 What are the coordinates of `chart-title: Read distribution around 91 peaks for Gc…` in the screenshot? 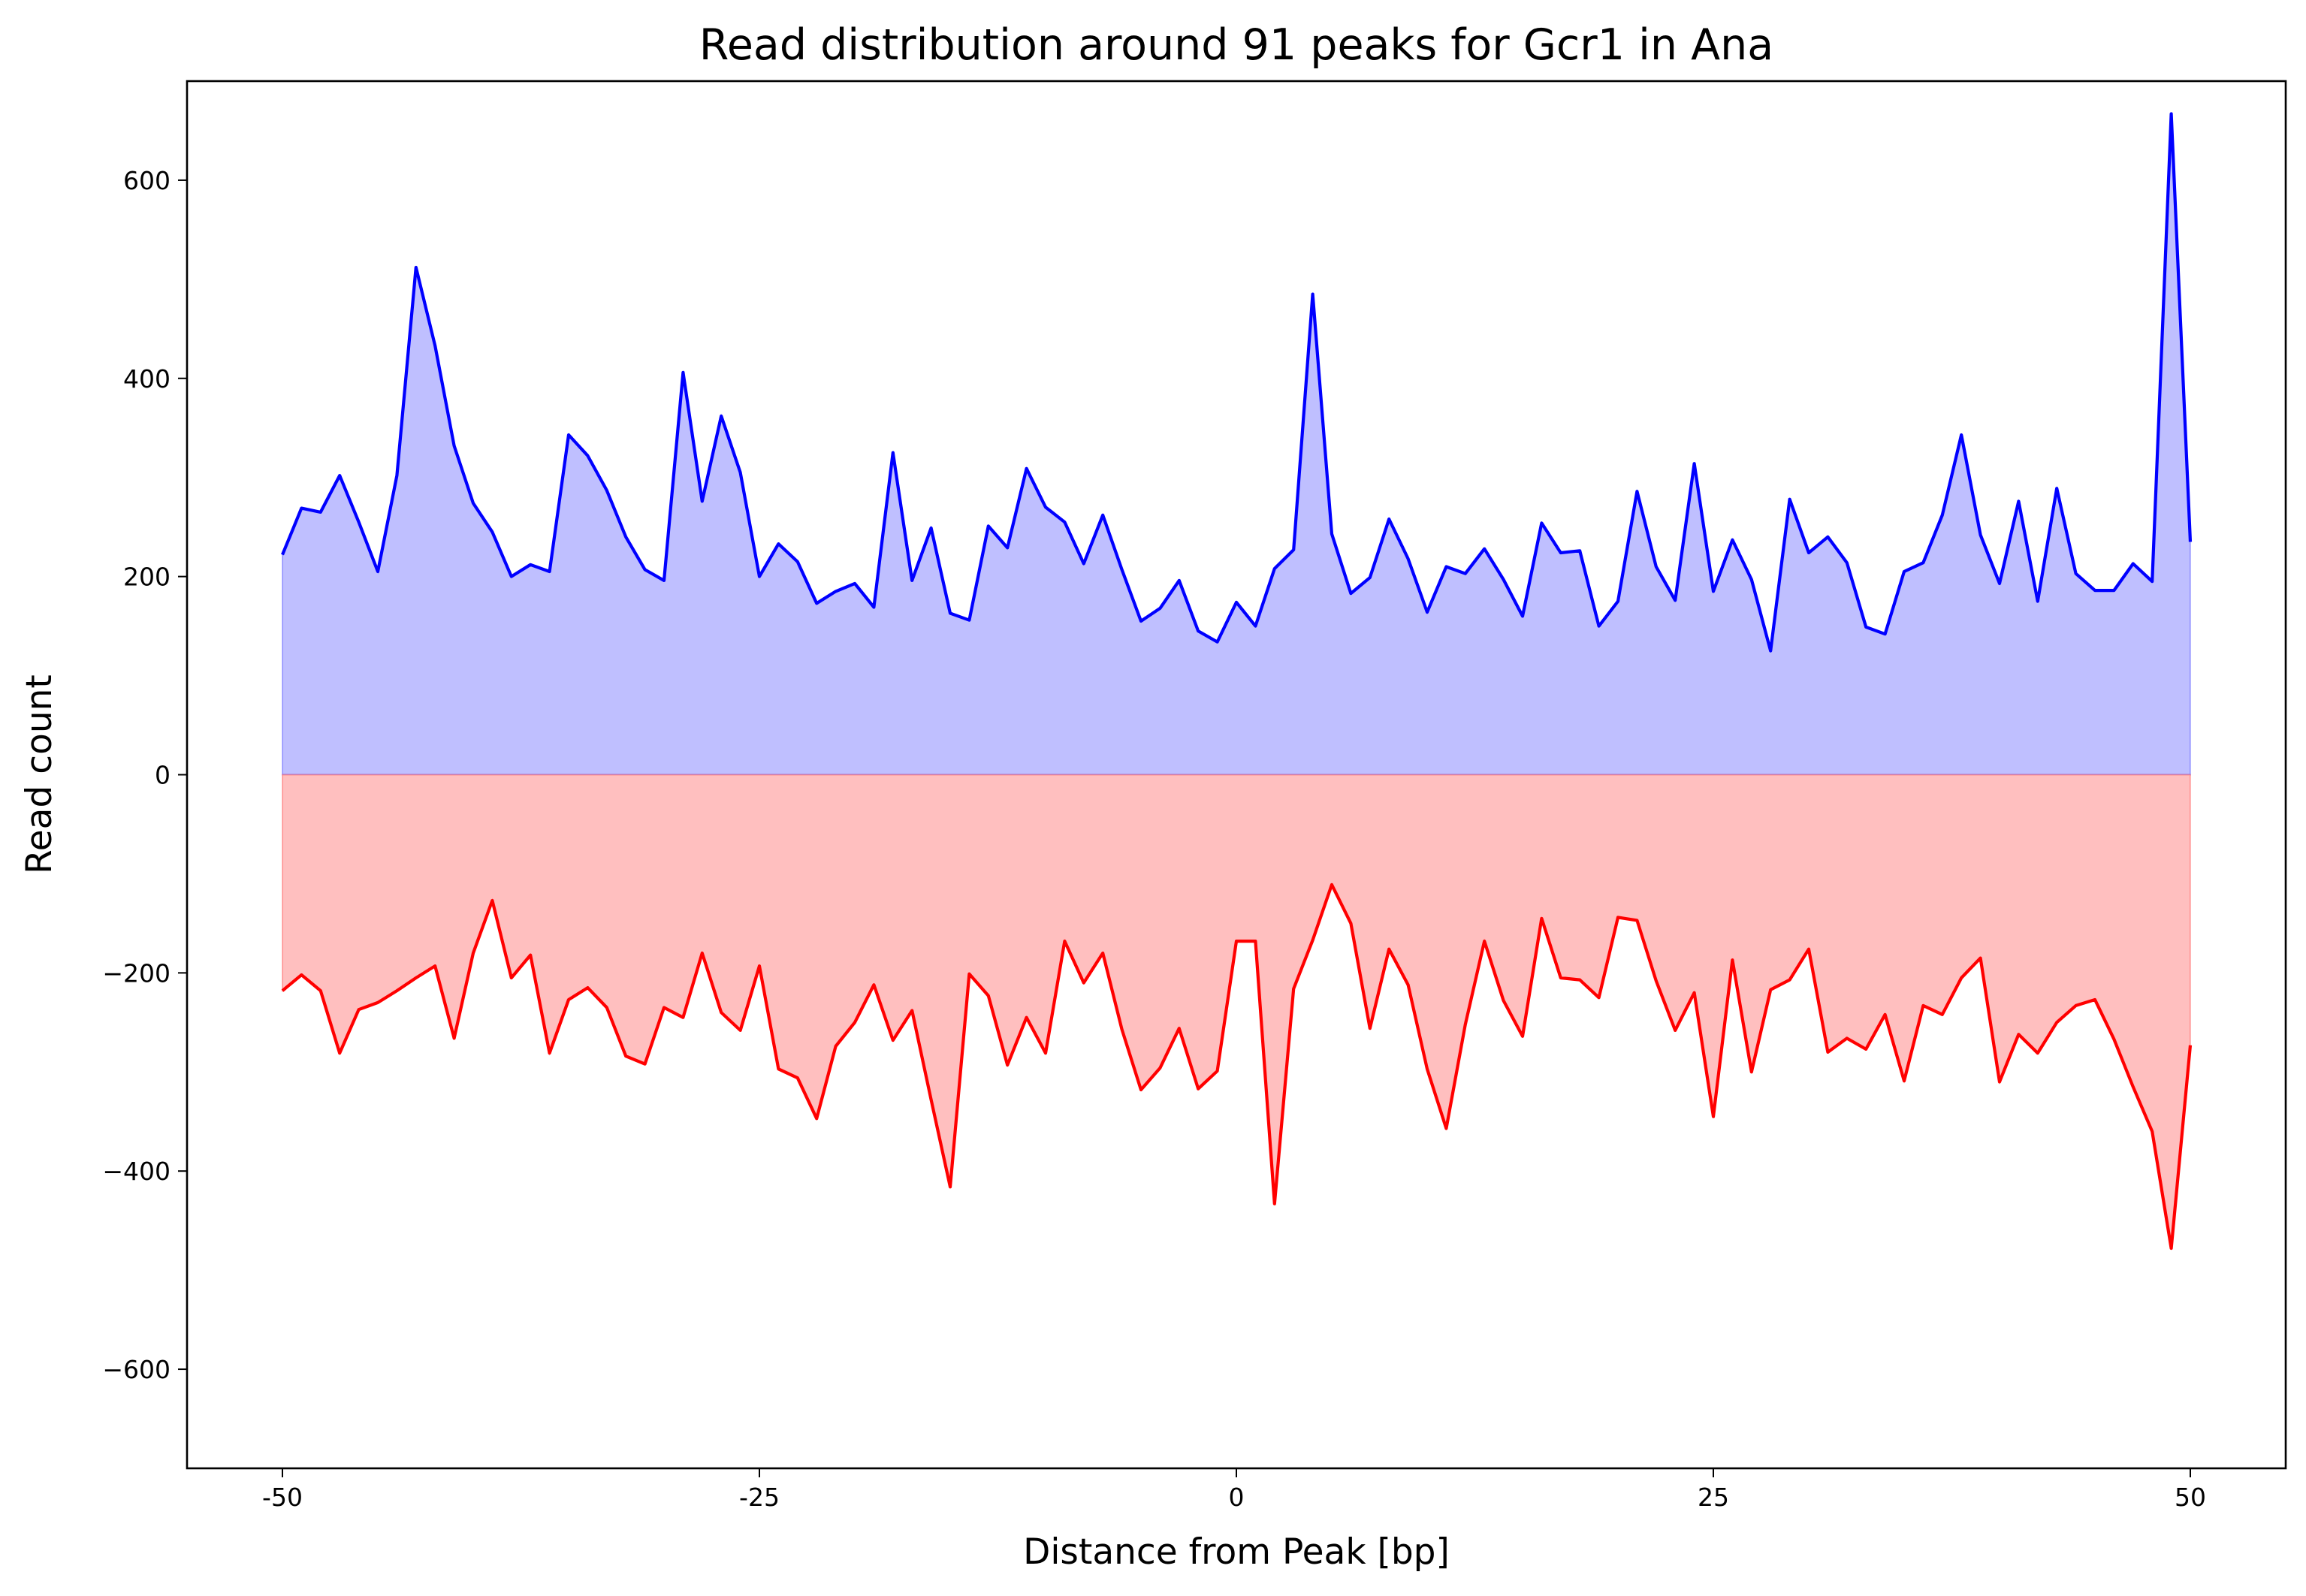 It's located at (1236, 45).